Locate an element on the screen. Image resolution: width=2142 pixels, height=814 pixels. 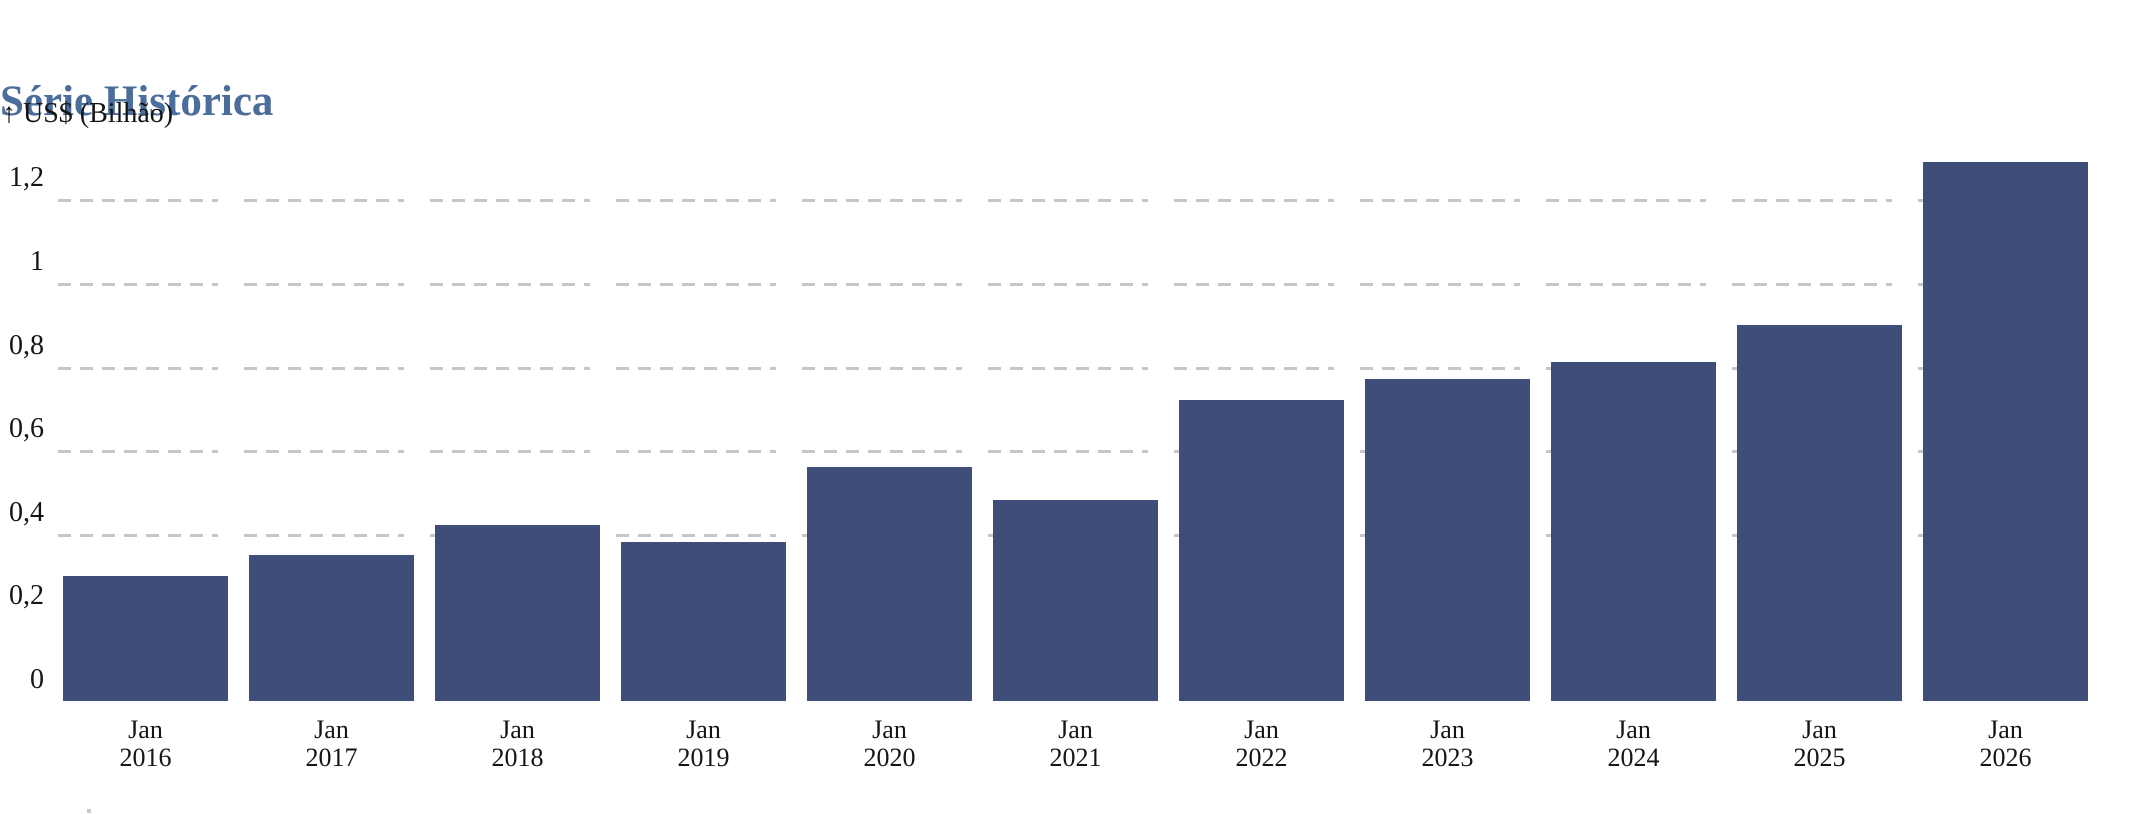
bar-2019 is located at coordinates (703, 621).